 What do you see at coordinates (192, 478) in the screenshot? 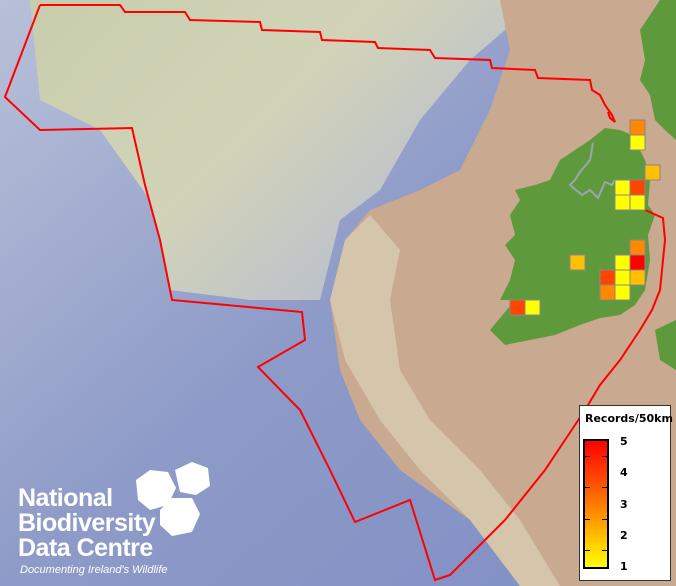
I see `butterfly-hexagon-icon` at bounding box center [192, 478].